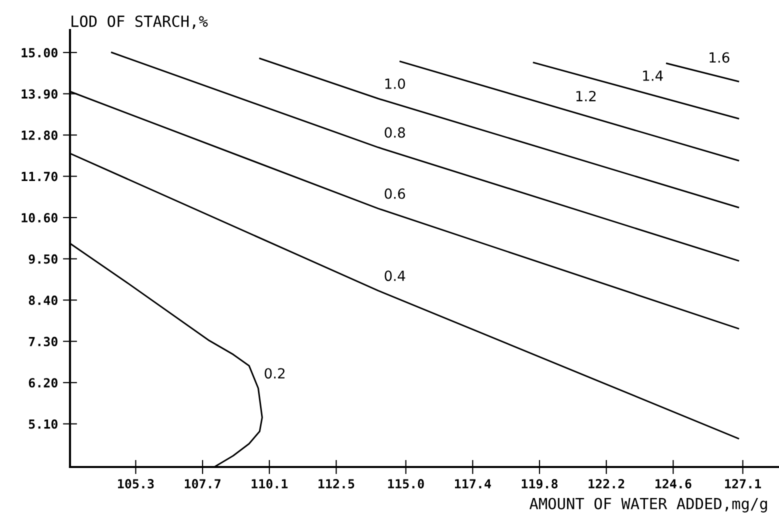  Describe the element at coordinates (395, 193) in the screenshot. I see `series-label: 0.6` at that location.